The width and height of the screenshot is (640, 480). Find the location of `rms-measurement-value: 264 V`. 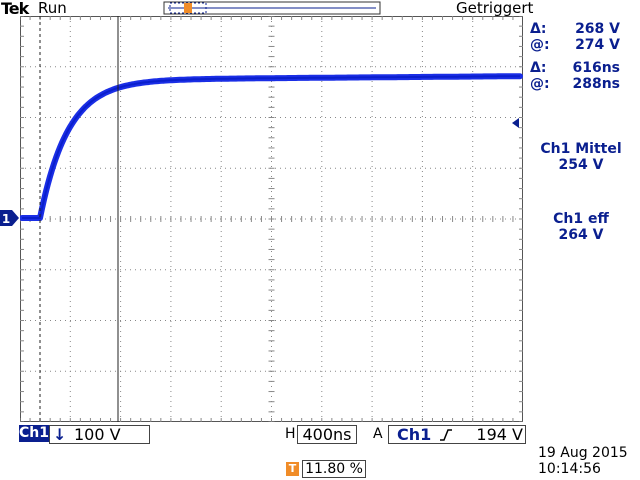

rms-measurement-value: 264 V is located at coordinates (581, 235).